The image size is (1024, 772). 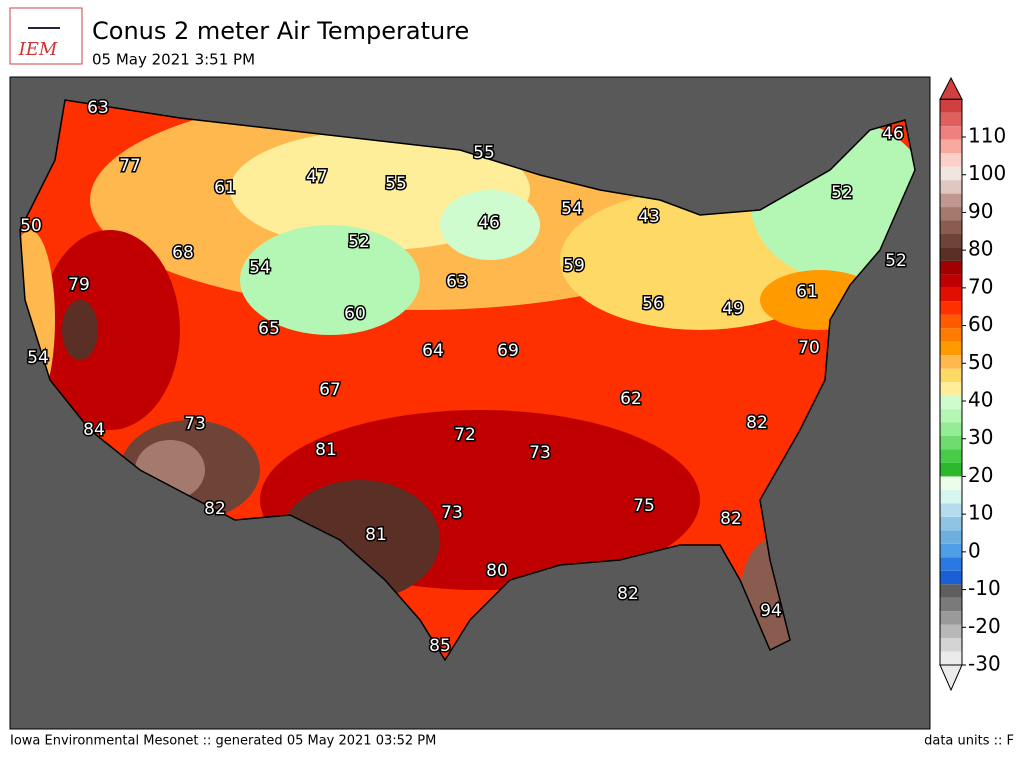 I want to click on colorbar-tick-label: 20, so click(x=980, y=475).